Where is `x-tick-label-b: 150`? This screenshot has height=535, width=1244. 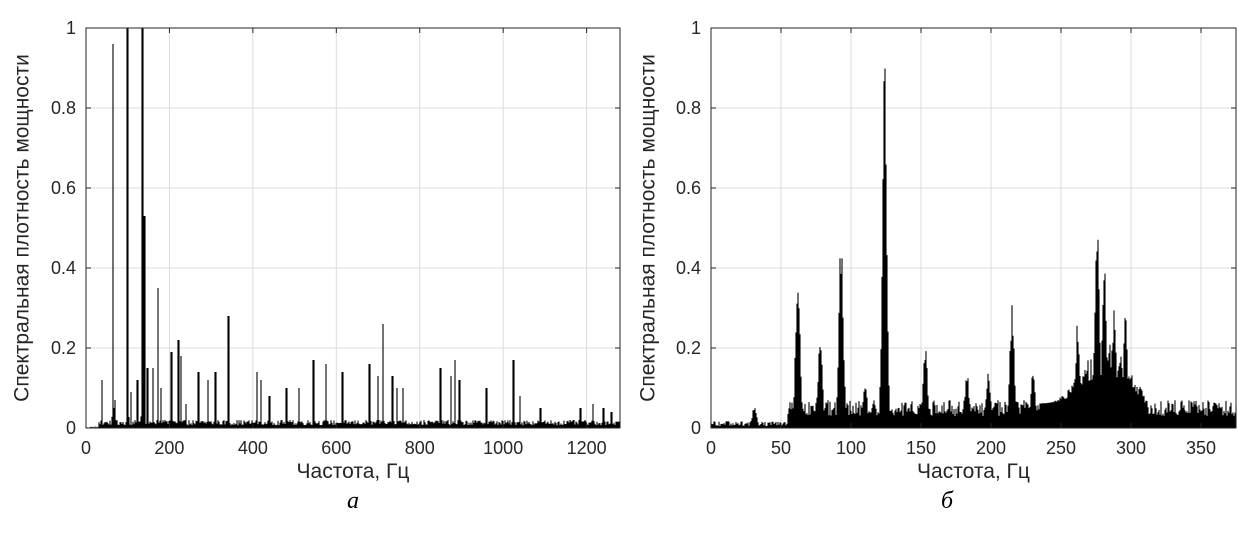 x-tick-label-b: 150 is located at coordinates (921, 448).